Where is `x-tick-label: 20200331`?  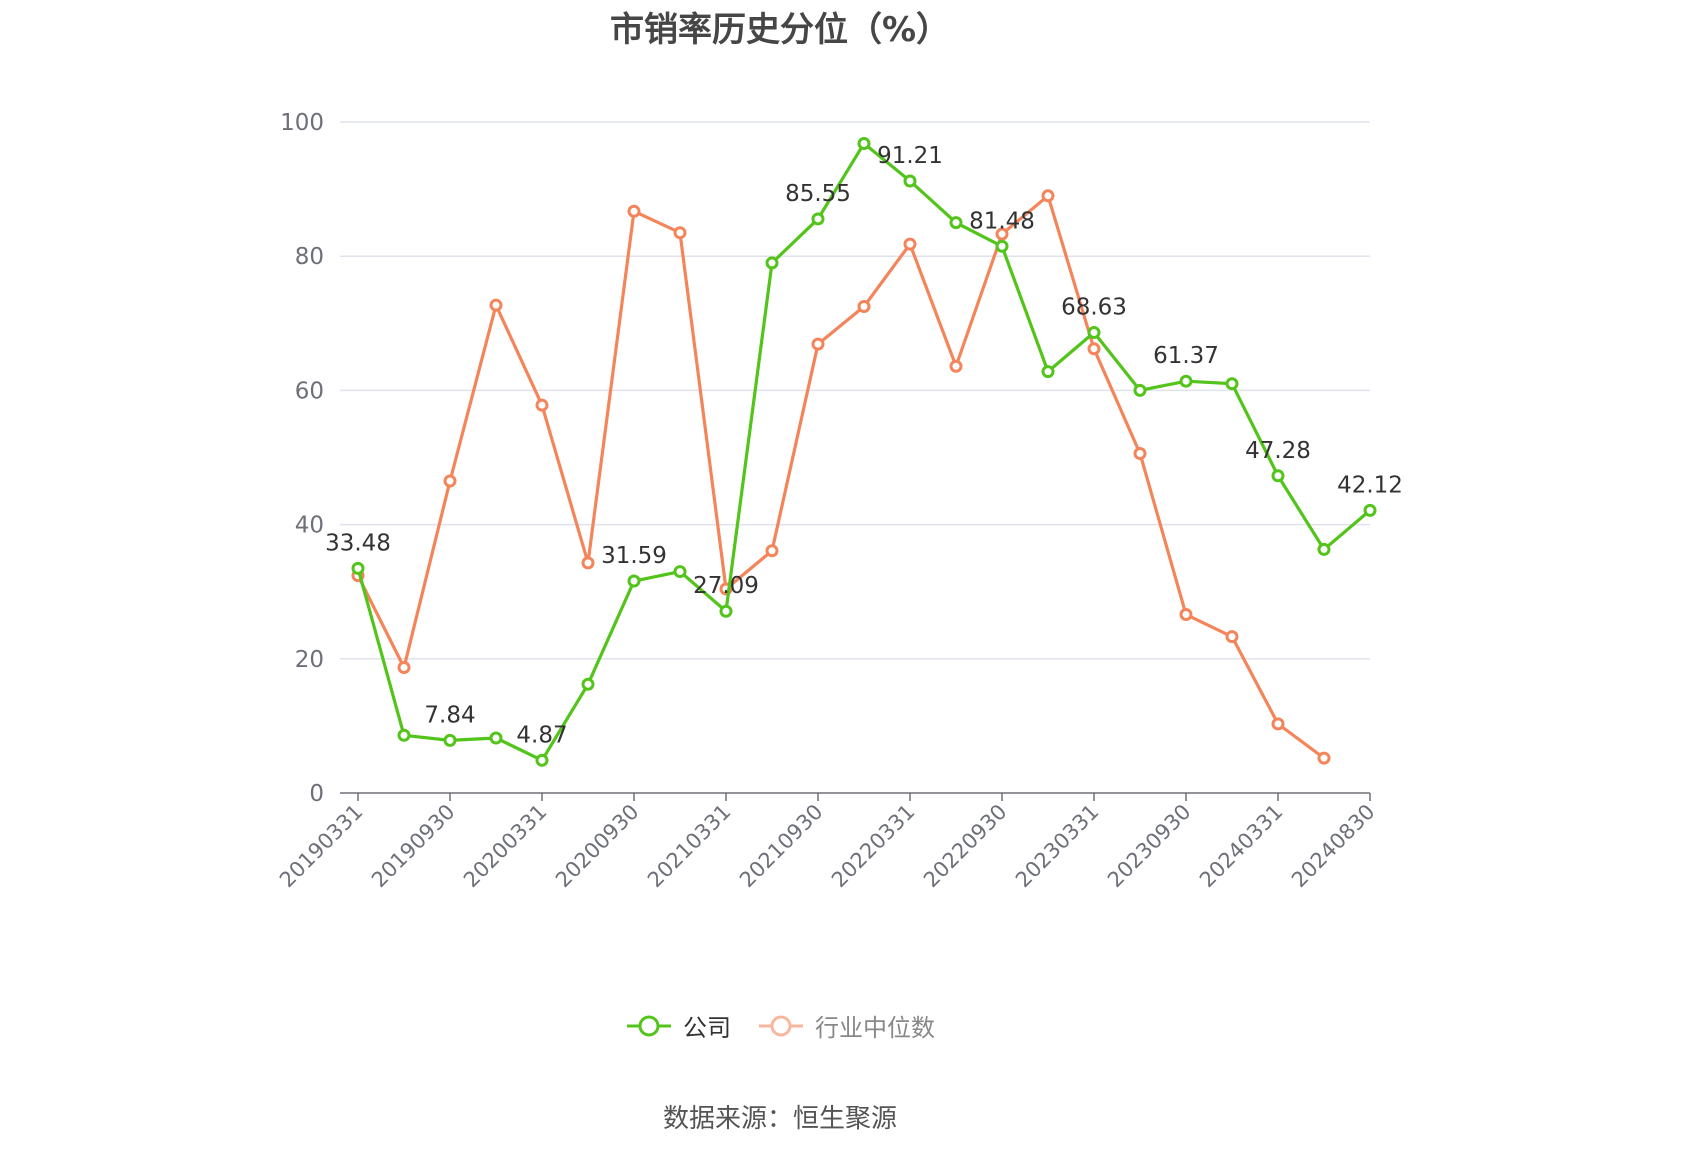
x-tick-label: 20200331 is located at coordinates (505, 846).